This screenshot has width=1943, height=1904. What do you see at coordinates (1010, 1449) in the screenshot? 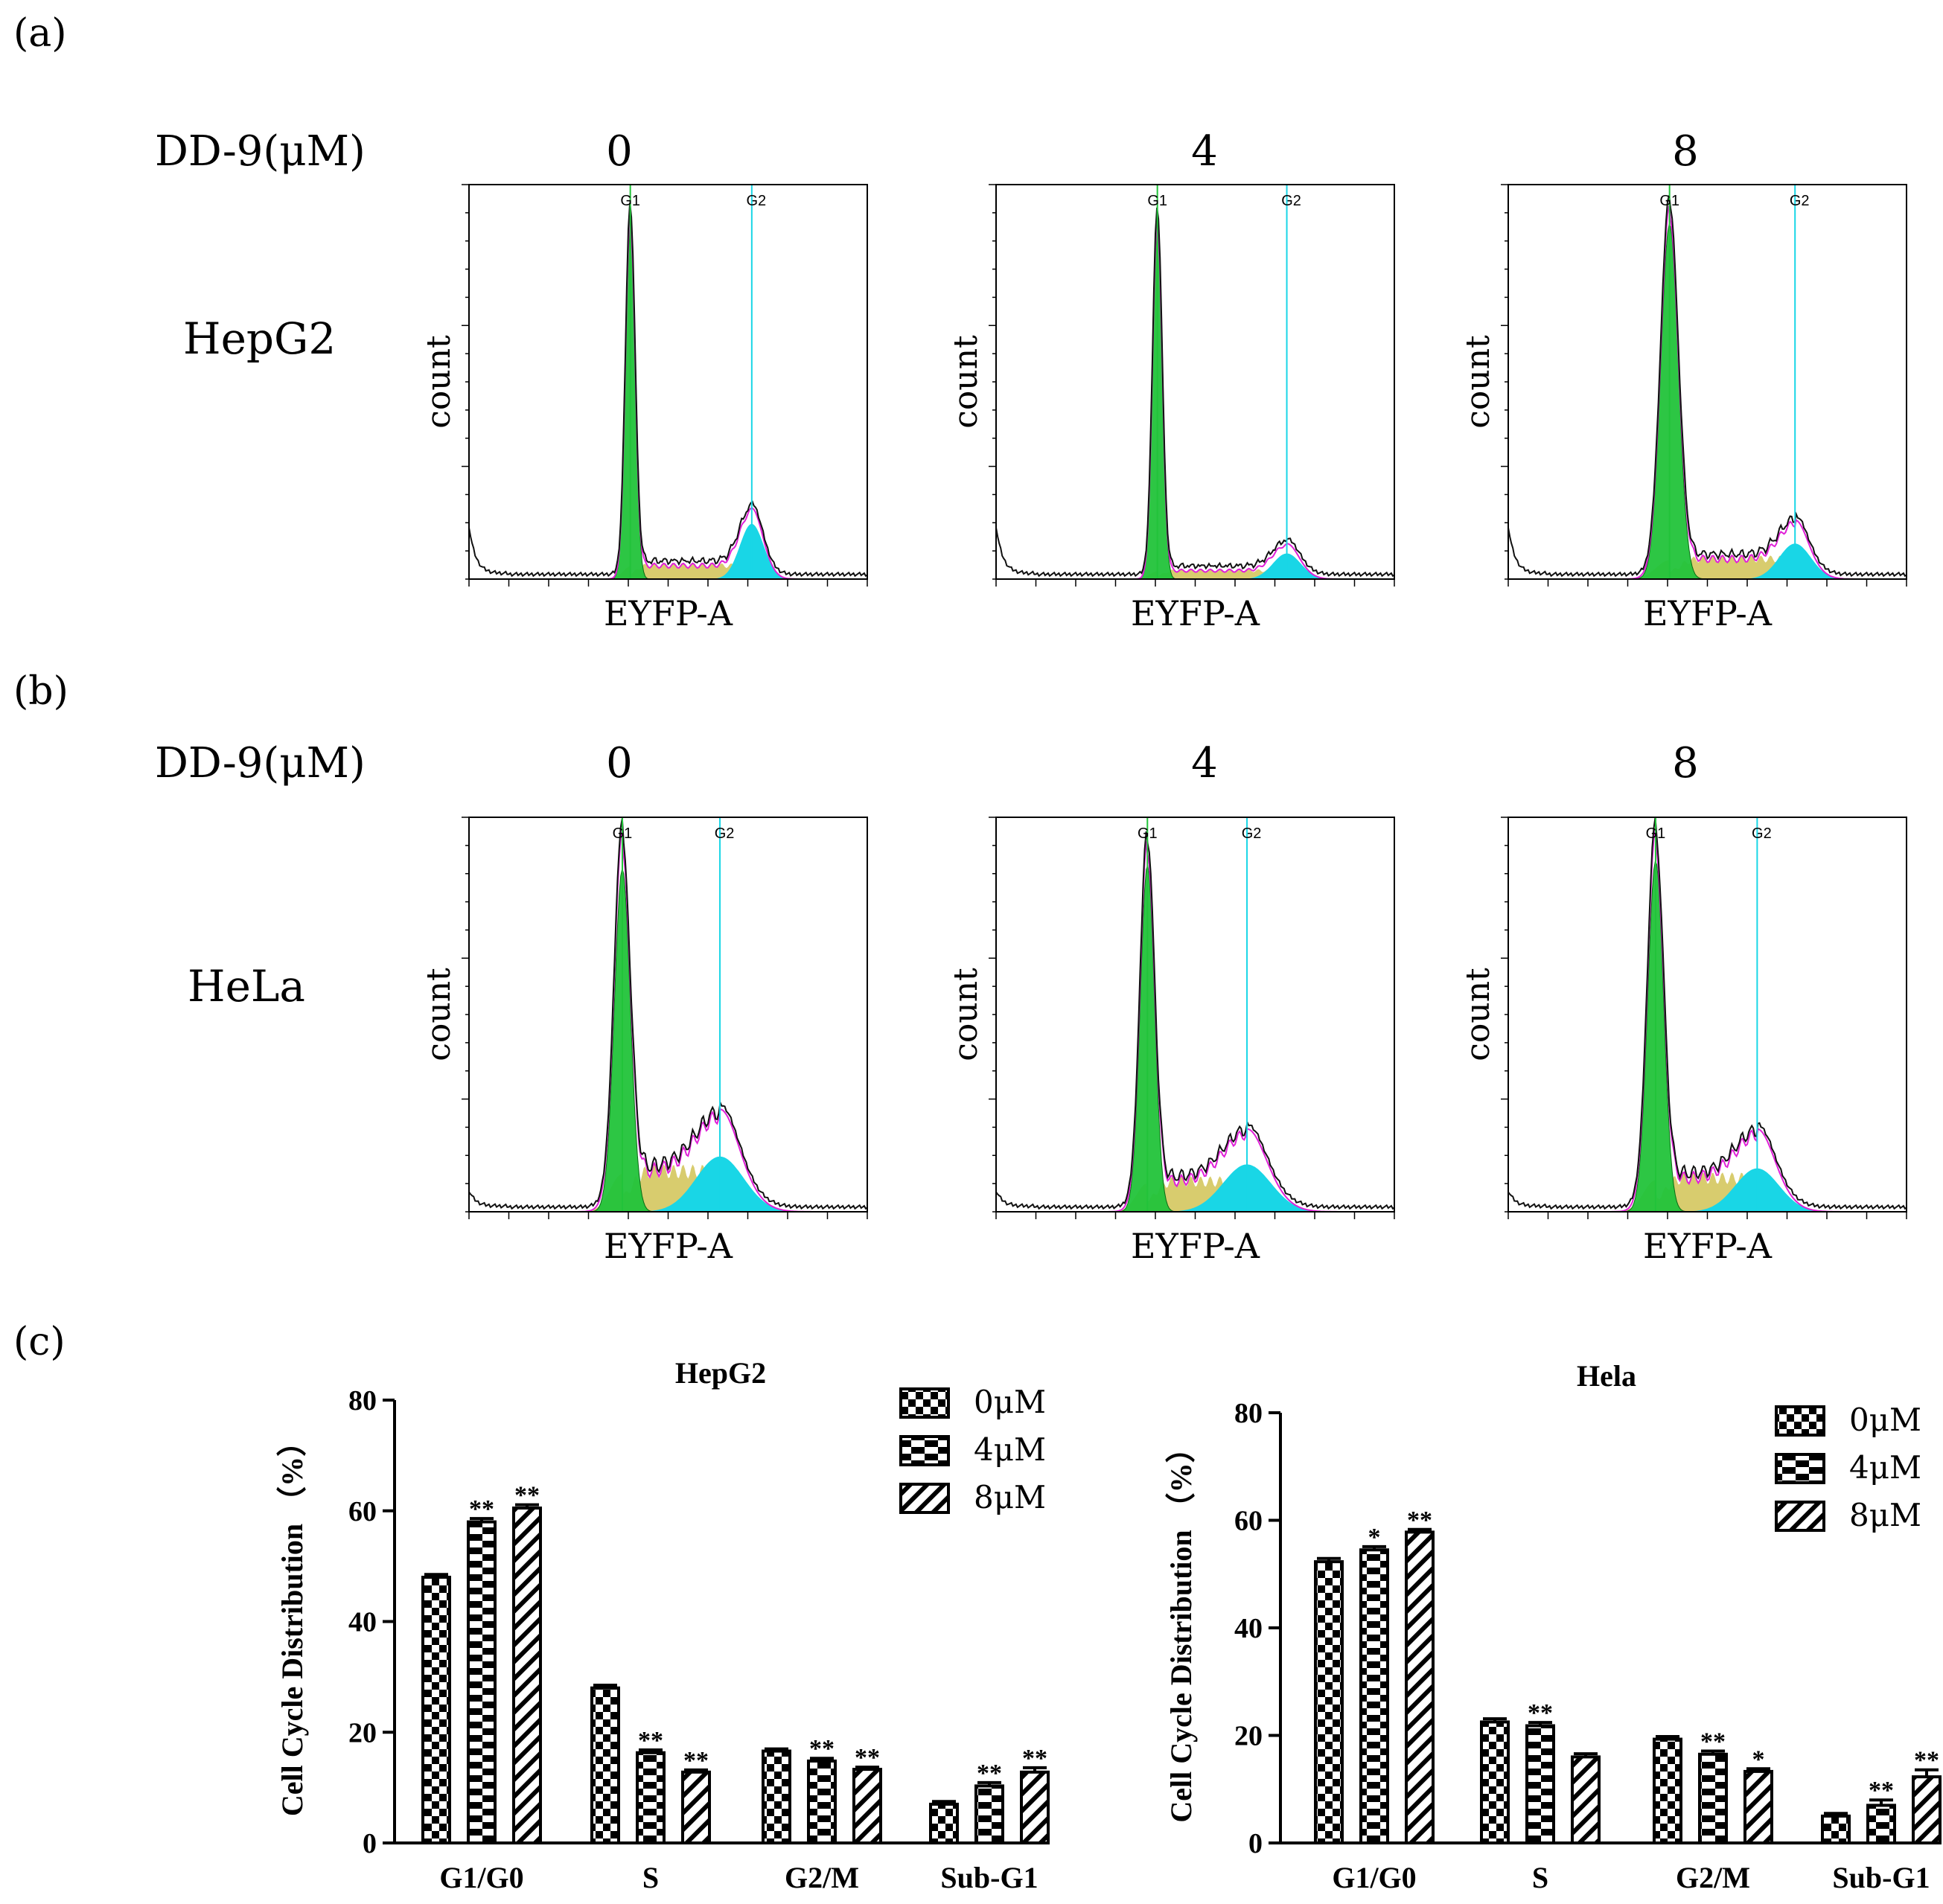
I see `legend-label: 4μM` at bounding box center [1010, 1449].